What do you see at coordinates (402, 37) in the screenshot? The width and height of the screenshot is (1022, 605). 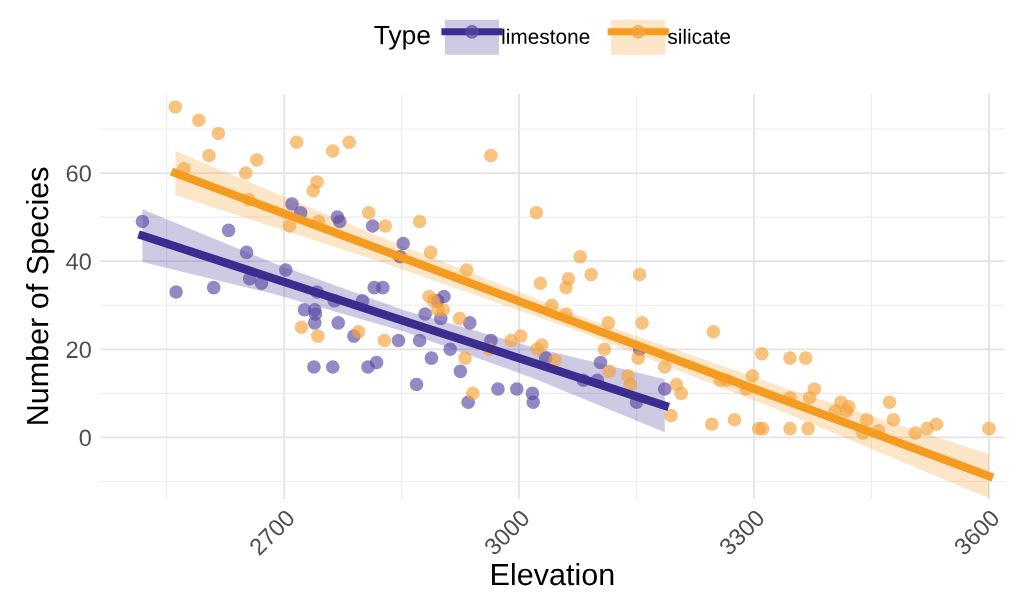 I see `legend-title: Type` at bounding box center [402, 37].